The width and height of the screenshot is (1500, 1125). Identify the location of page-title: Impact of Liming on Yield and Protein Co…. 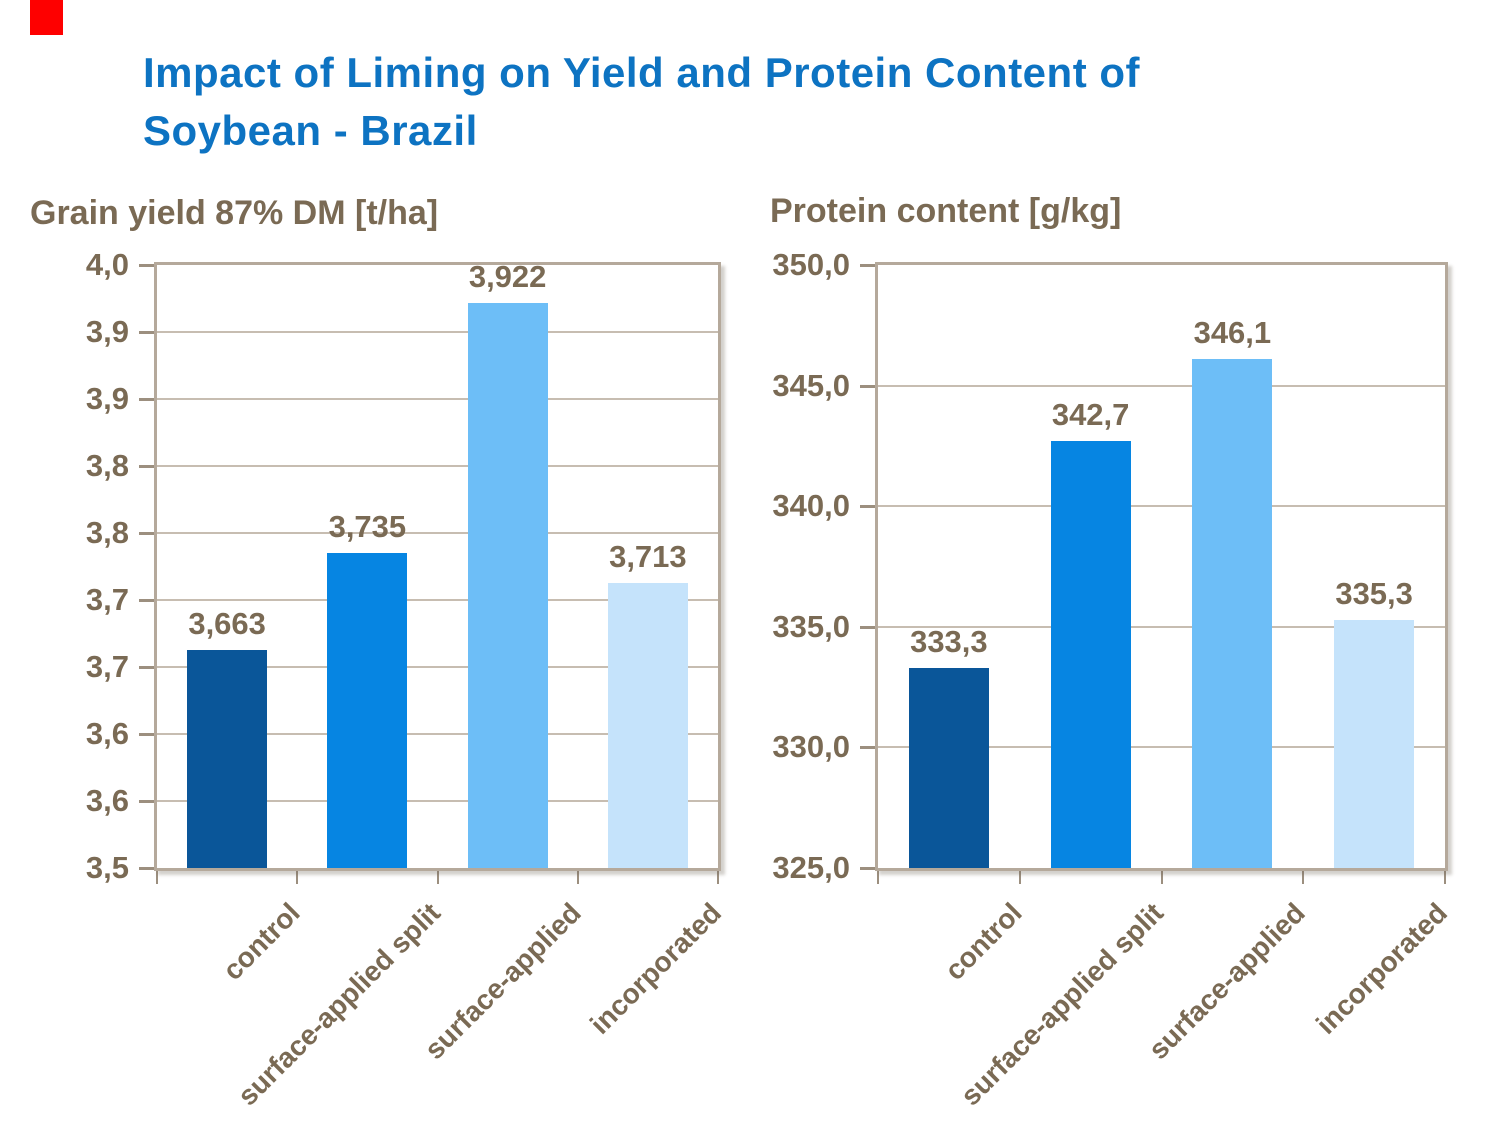
(783, 102).